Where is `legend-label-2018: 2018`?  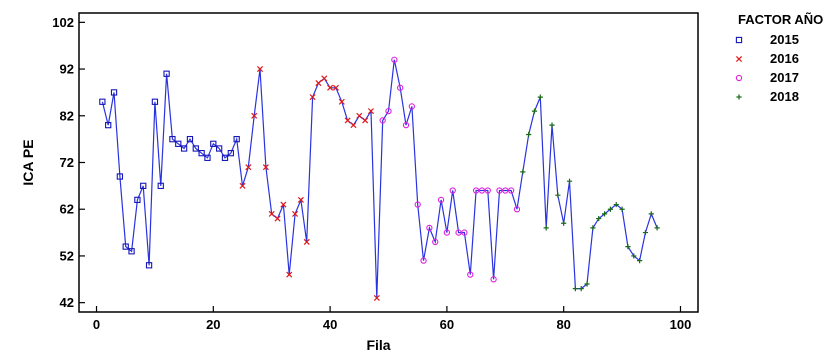
legend-label-2018: 2018 is located at coordinates (784, 96).